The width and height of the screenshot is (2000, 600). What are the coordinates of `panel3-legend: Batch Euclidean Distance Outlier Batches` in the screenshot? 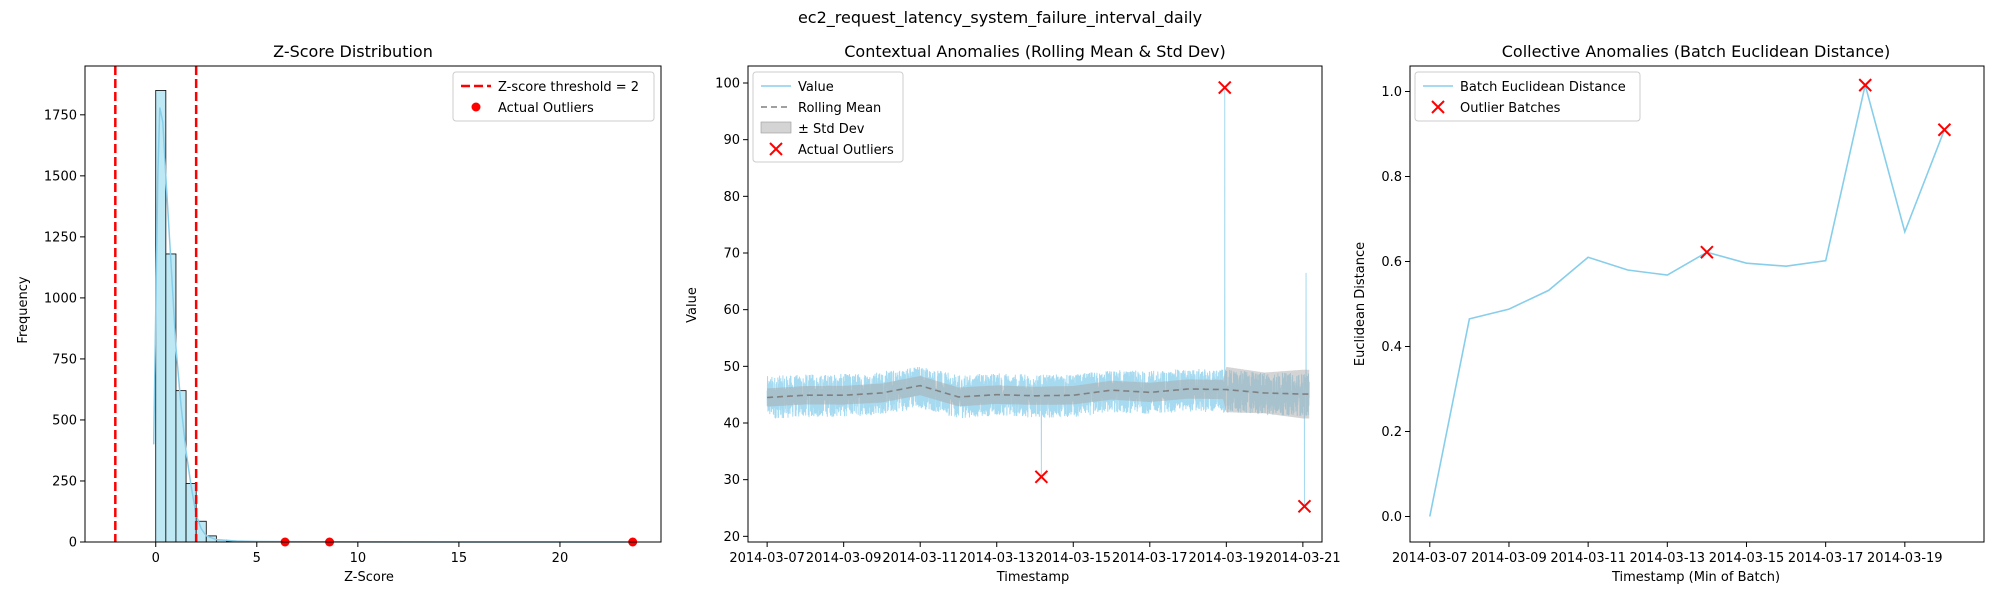 It's located at (1527, 96).